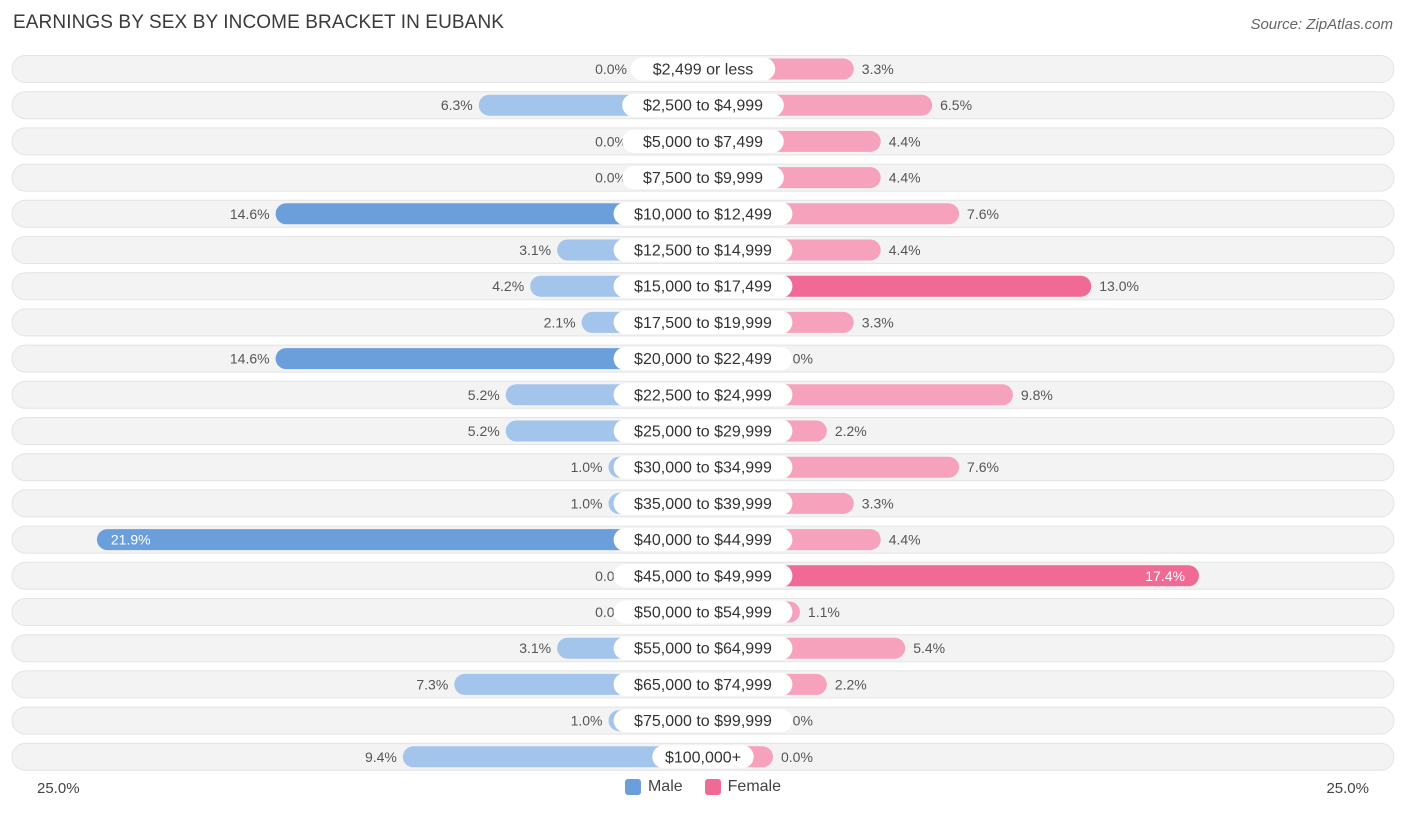 Image resolution: width=1406 pixels, height=814 pixels. Describe the element at coordinates (1347, 788) in the screenshot. I see `axis-right-label: 25.0%` at that location.